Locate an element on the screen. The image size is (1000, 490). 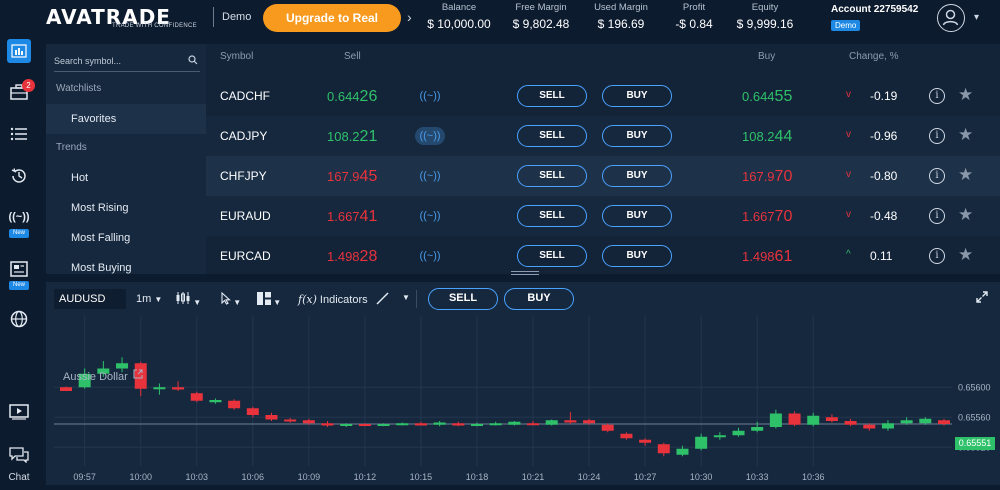
nav-markets is located at coordinates (19, 51).